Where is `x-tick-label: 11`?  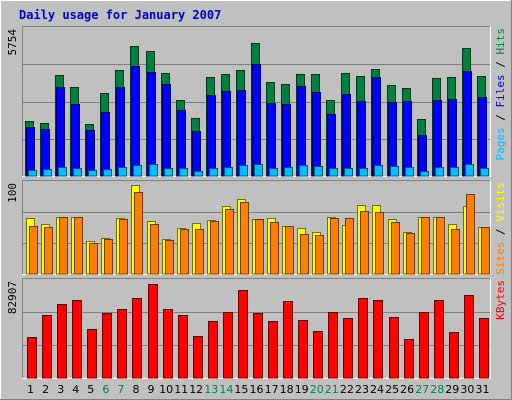
x-tick-label: 11 is located at coordinates (181, 389).